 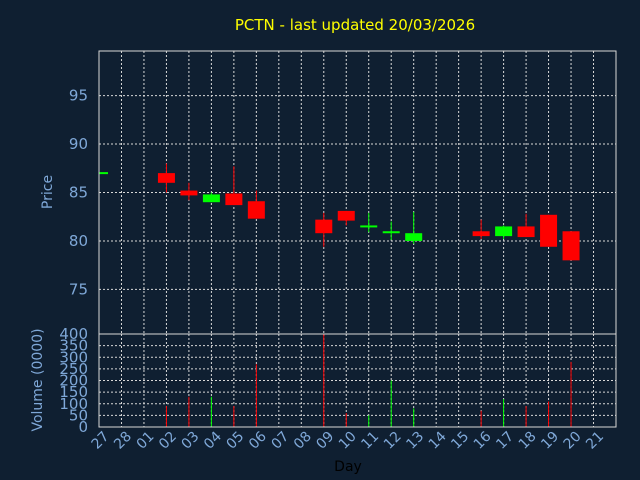 What do you see at coordinates (325, 441) in the screenshot?
I see `x-tick-label: 09` at bounding box center [325, 441].